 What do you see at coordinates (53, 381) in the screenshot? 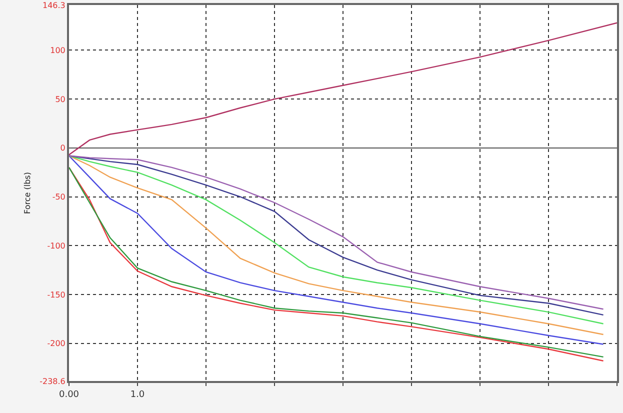
I see `y-tick-label: -238.6` at bounding box center [53, 381].